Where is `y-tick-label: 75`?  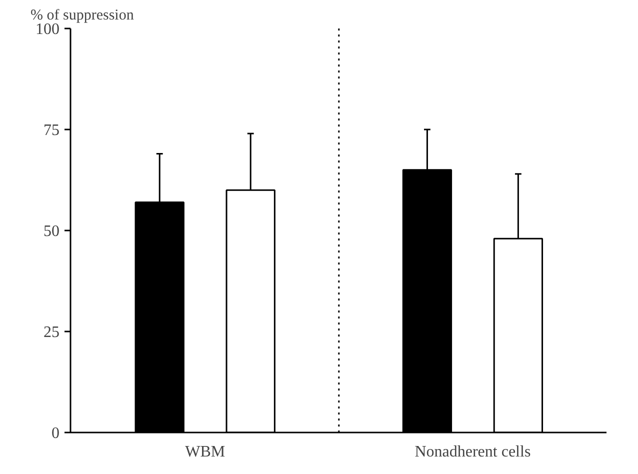
y-tick-label: 75 is located at coordinates (52, 130).